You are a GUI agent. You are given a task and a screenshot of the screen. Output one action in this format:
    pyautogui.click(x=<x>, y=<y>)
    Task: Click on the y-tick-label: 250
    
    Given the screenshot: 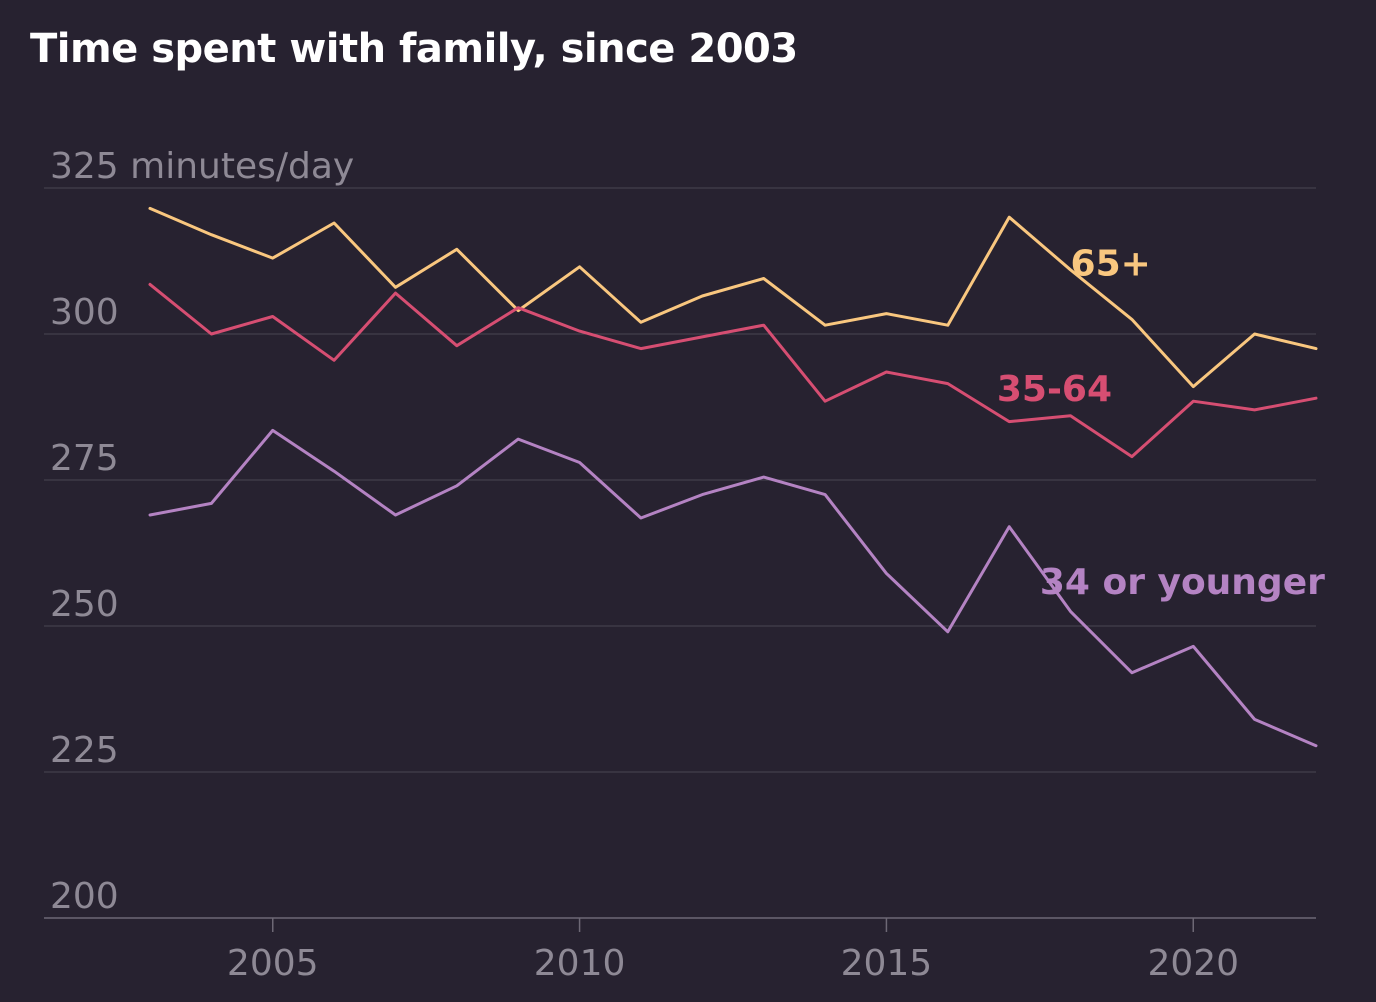 What is the action you would take?
    pyautogui.click(x=84, y=604)
    